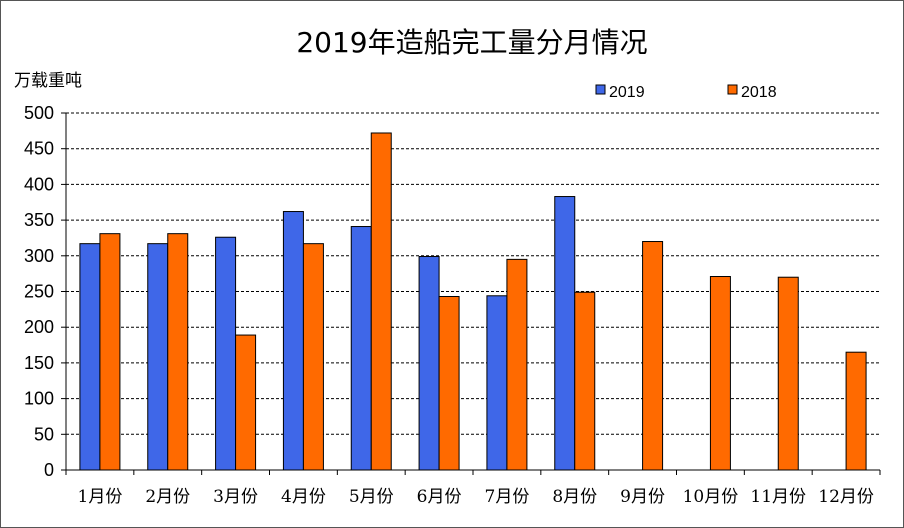  Describe the element at coordinates (39, 292) in the screenshot. I see `y-tick-label: 250` at that location.